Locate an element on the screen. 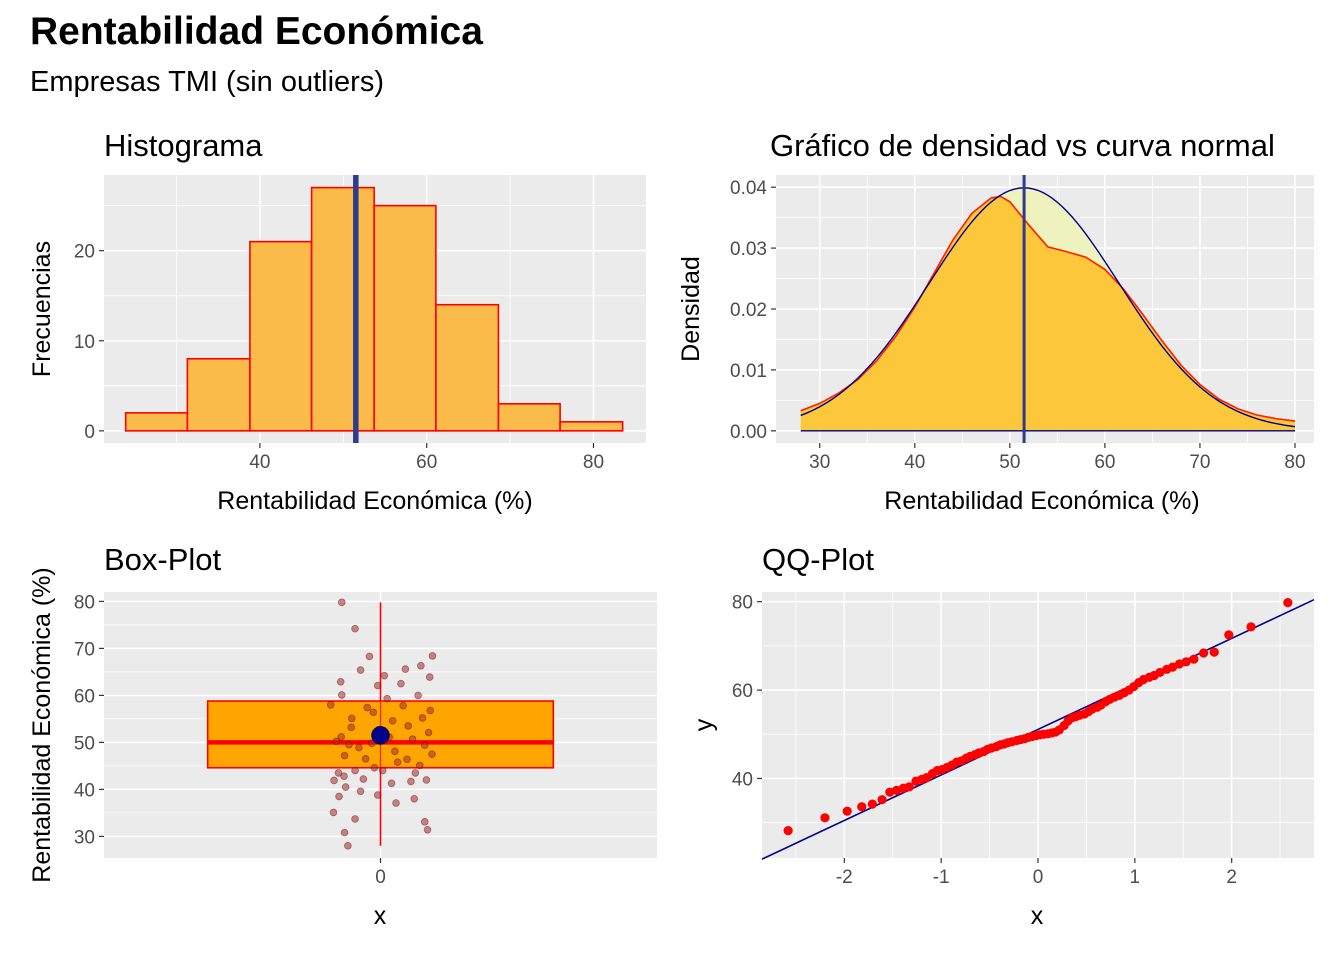  qqplot-y-tick-label: 60 is located at coordinates (742, 691).